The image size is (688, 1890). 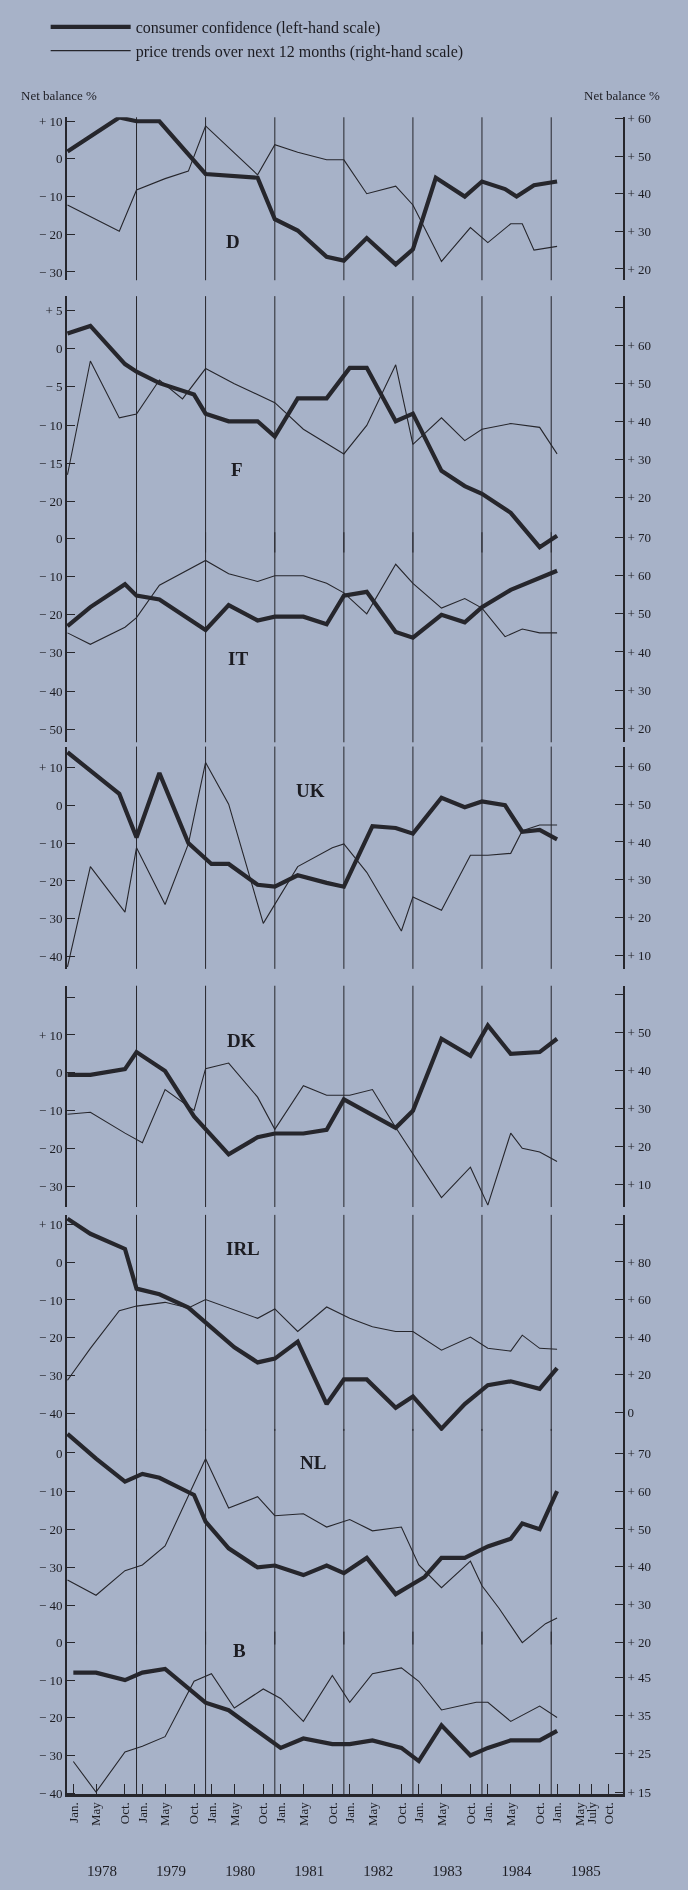 What do you see at coordinates (258, 28) in the screenshot?
I see `legend-label: consumer confidence (left-hand scale)` at bounding box center [258, 28].